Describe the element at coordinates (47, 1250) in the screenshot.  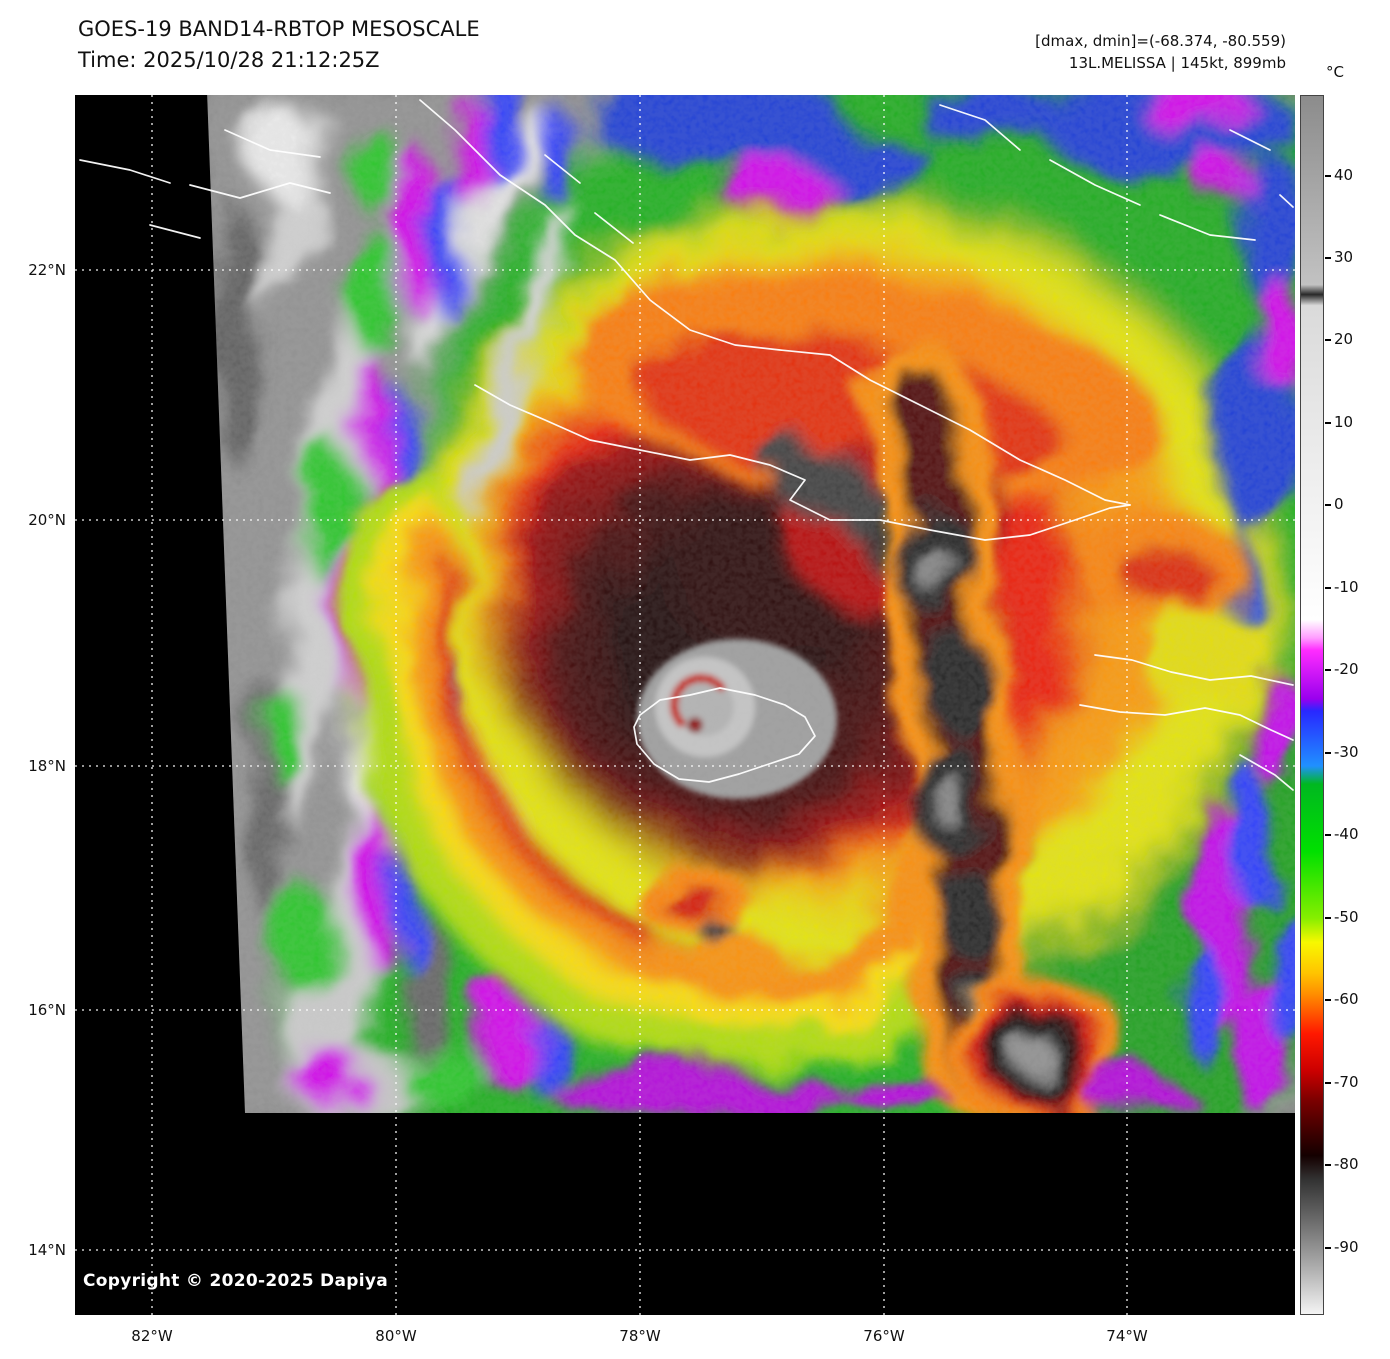
I see `lat-tick-label: 14°N` at that location.